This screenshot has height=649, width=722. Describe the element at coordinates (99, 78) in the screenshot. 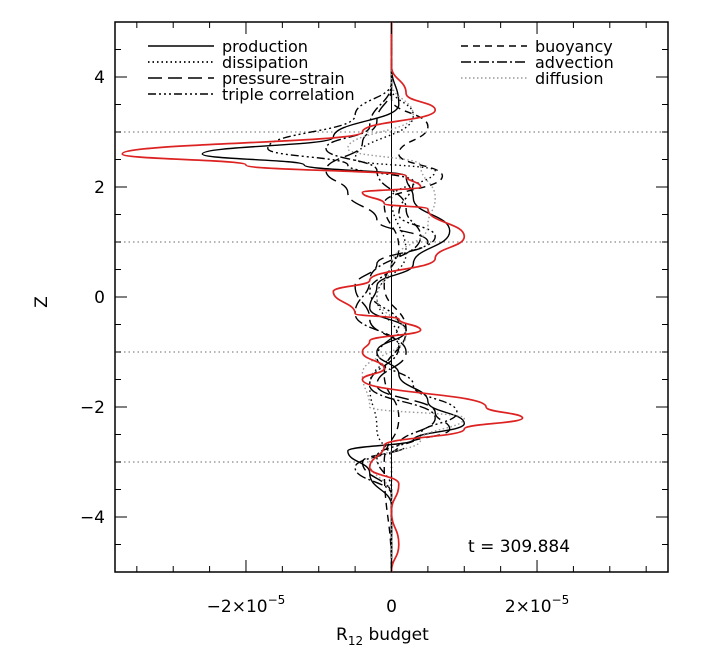

I see `y-tick-label: 4` at that location.